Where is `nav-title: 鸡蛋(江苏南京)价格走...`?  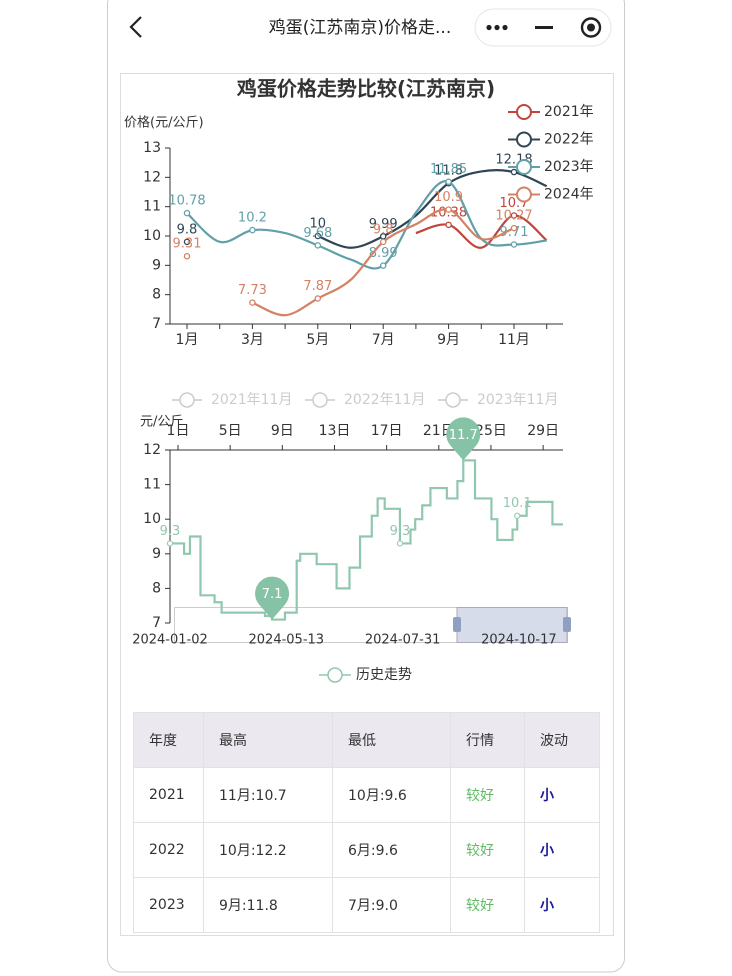
nav-title: 鸡蛋(江苏南京)价格走... is located at coordinates (360, 28).